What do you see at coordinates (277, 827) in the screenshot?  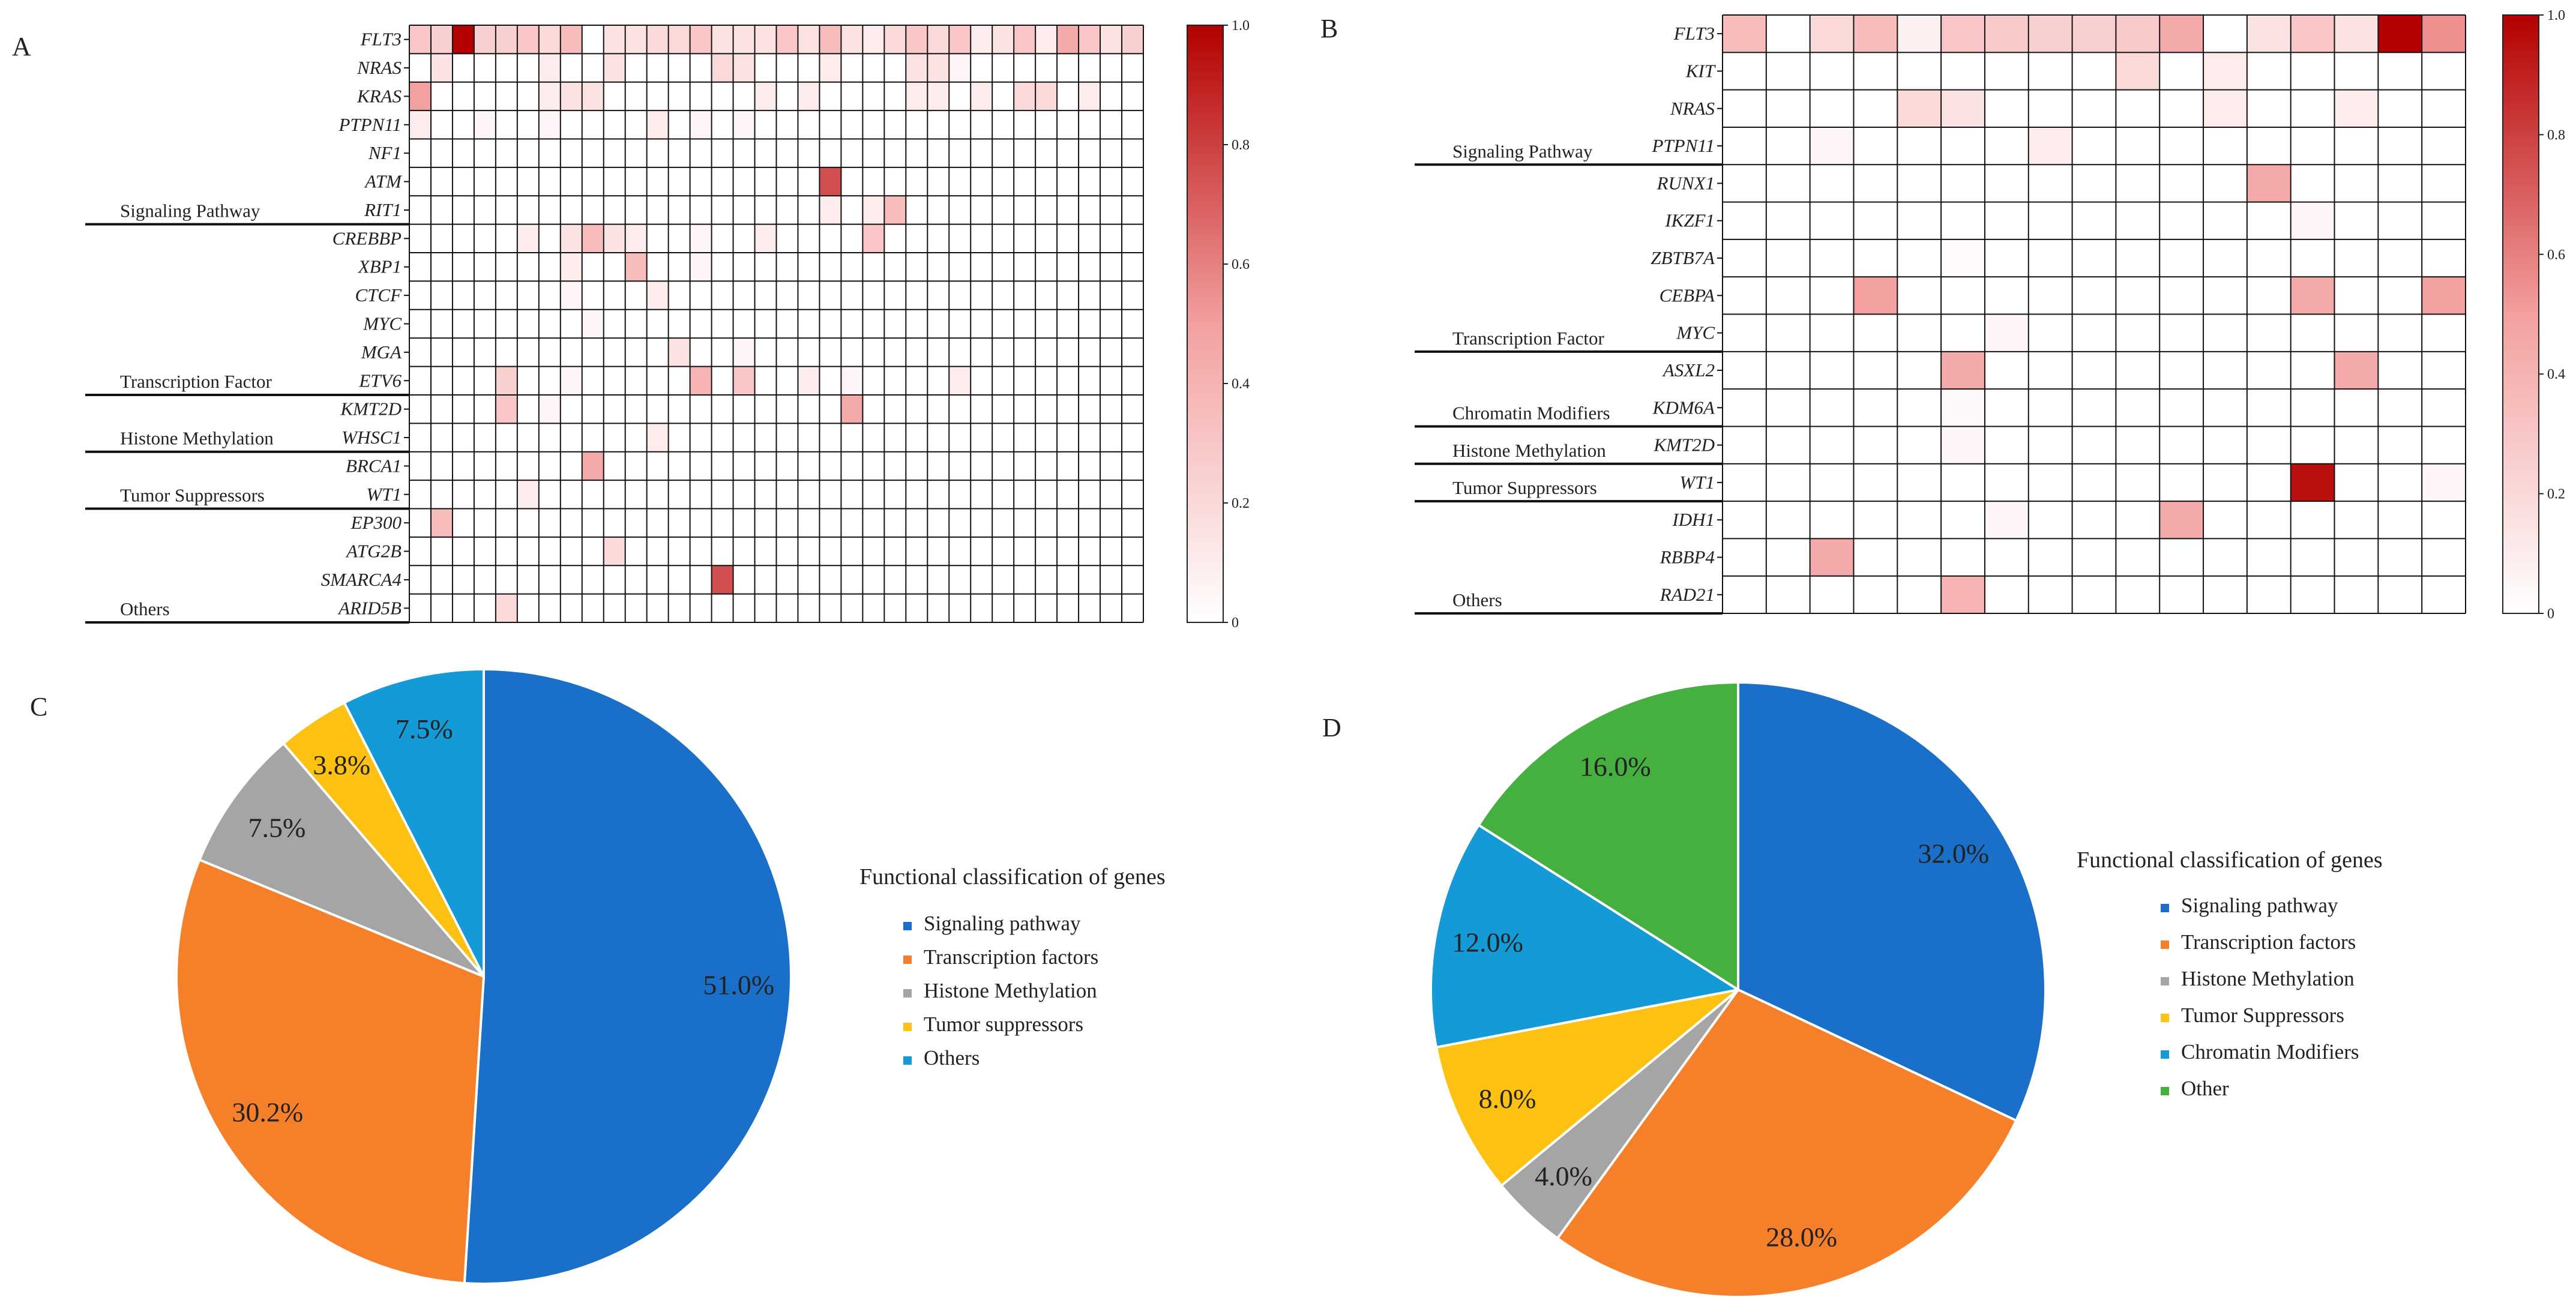 I see `pie-slice-label: 7.5%` at bounding box center [277, 827].